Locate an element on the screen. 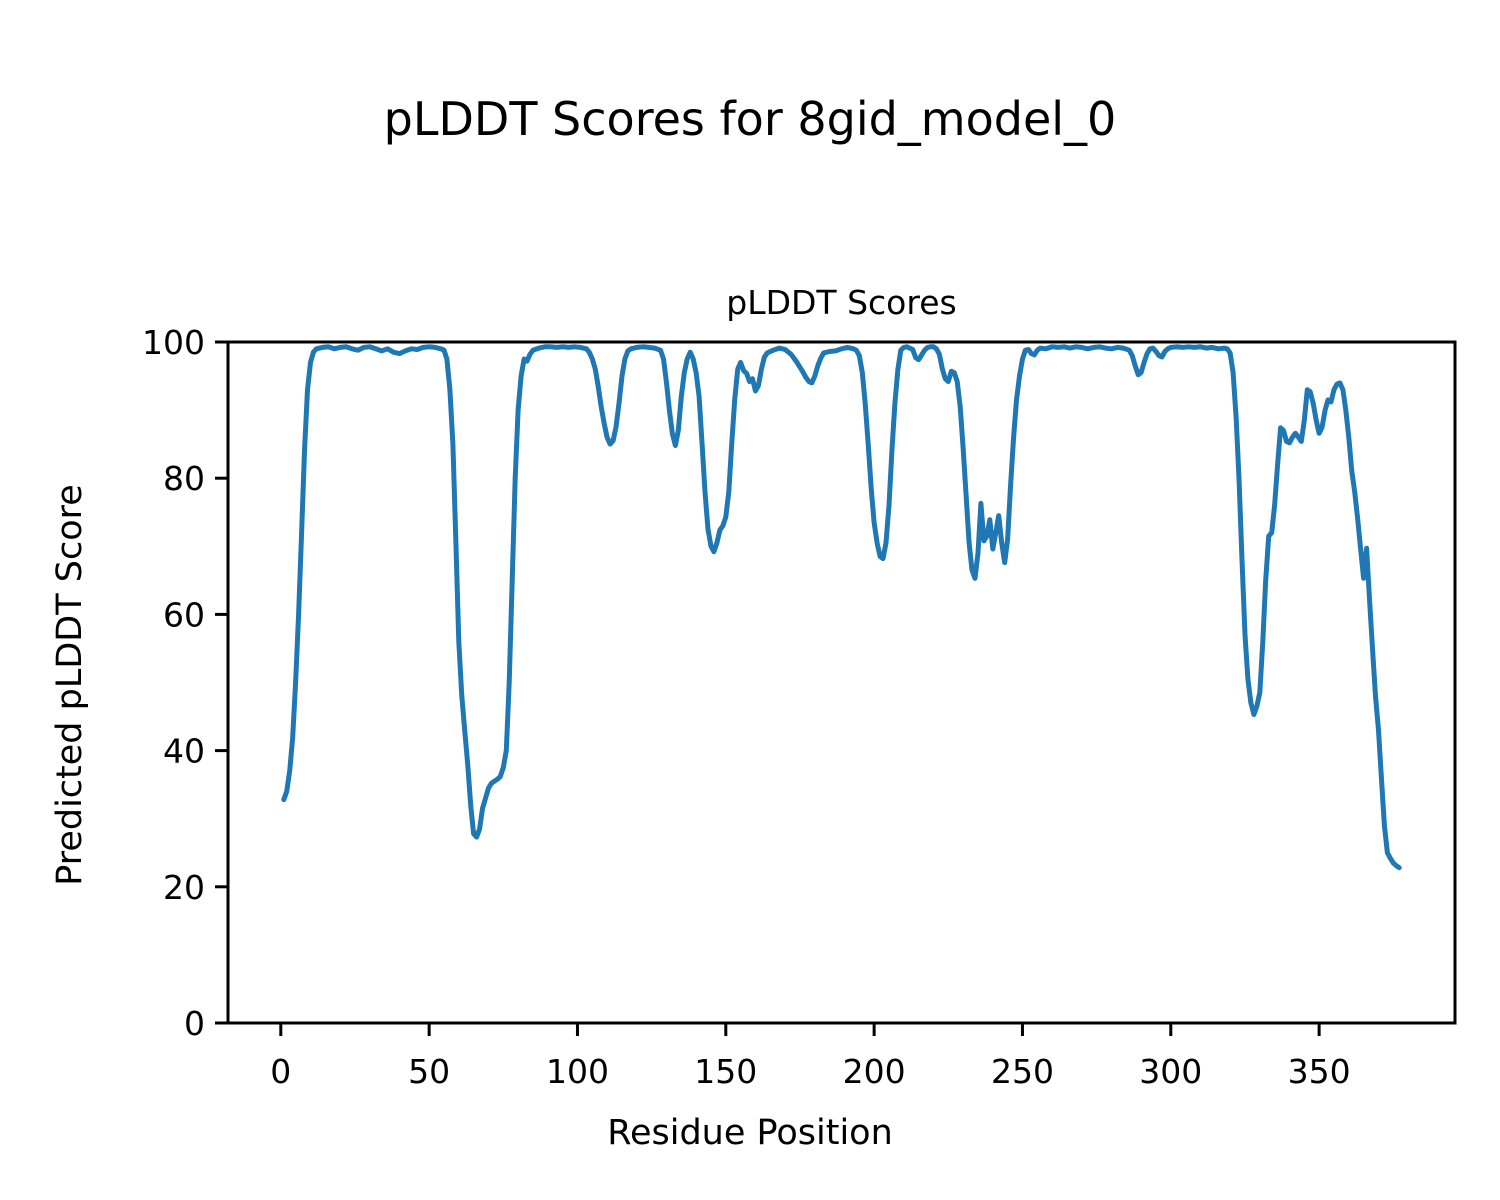 The image size is (1500, 1200). y-tick-label: 40 is located at coordinates (184, 751).